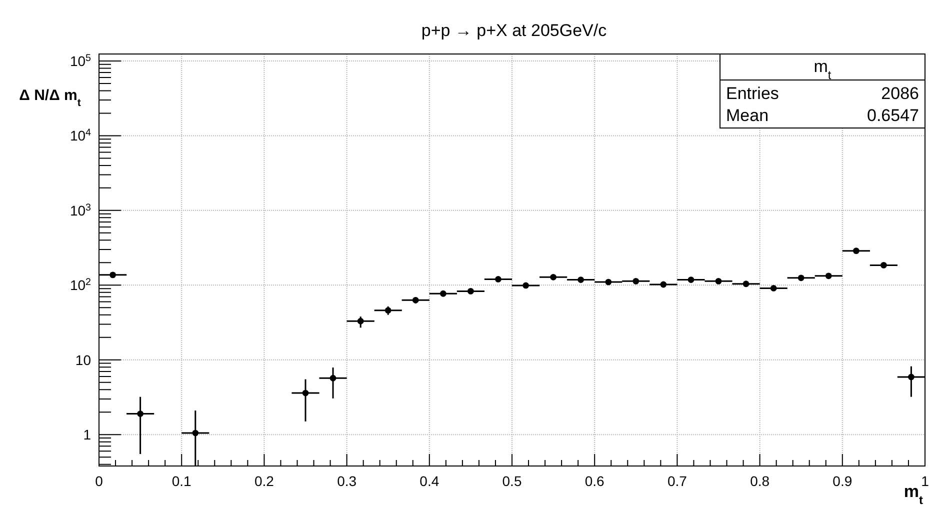 Image resolution: width=929 pixels, height=509 pixels. I want to click on x-tick-label: 0.6, so click(594, 481).